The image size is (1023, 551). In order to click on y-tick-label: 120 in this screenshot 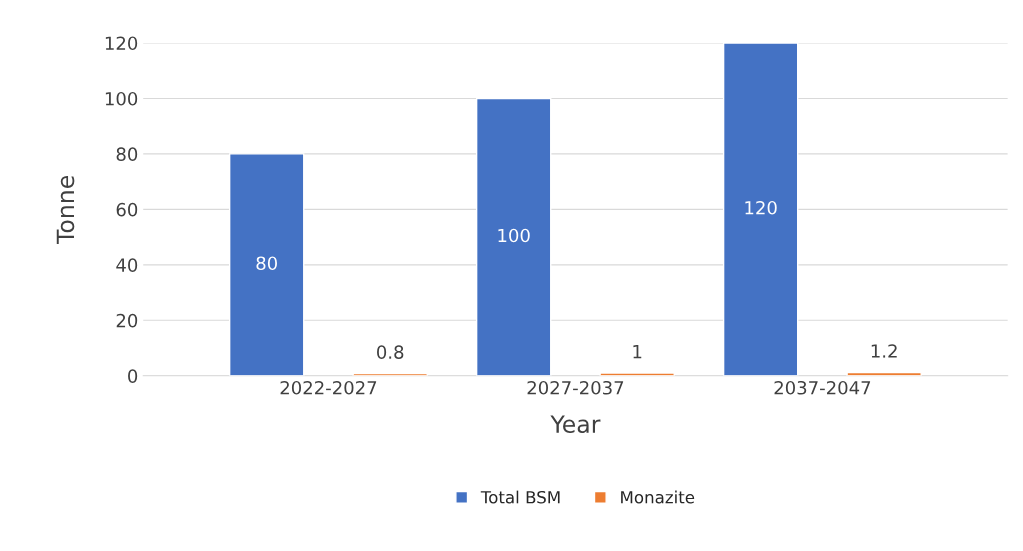, I will do `click(121, 43)`.